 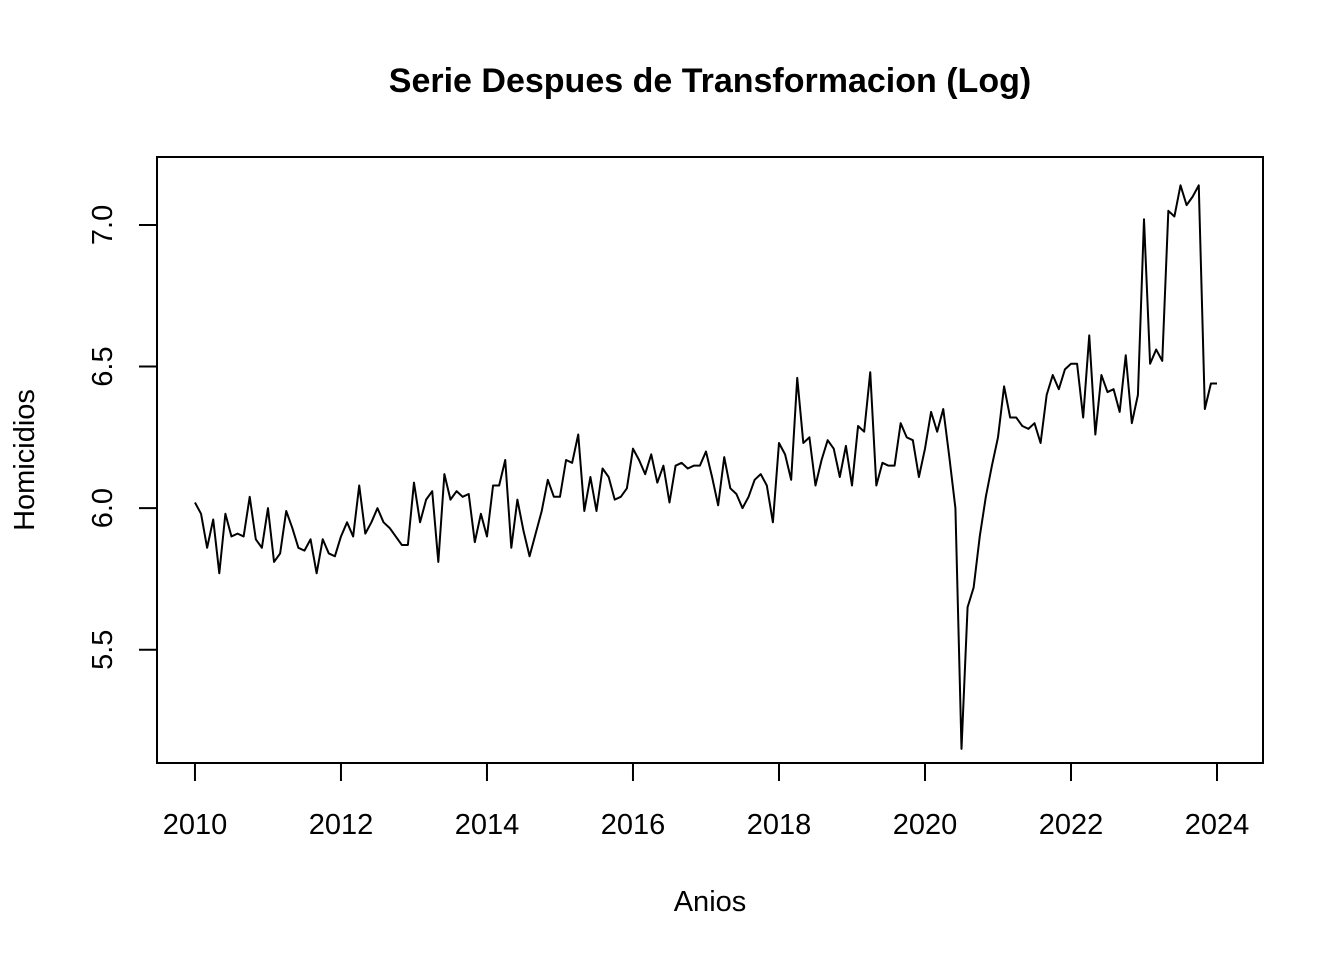 What do you see at coordinates (195, 825) in the screenshot?
I see `x-tick-label: 2010` at bounding box center [195, 825].